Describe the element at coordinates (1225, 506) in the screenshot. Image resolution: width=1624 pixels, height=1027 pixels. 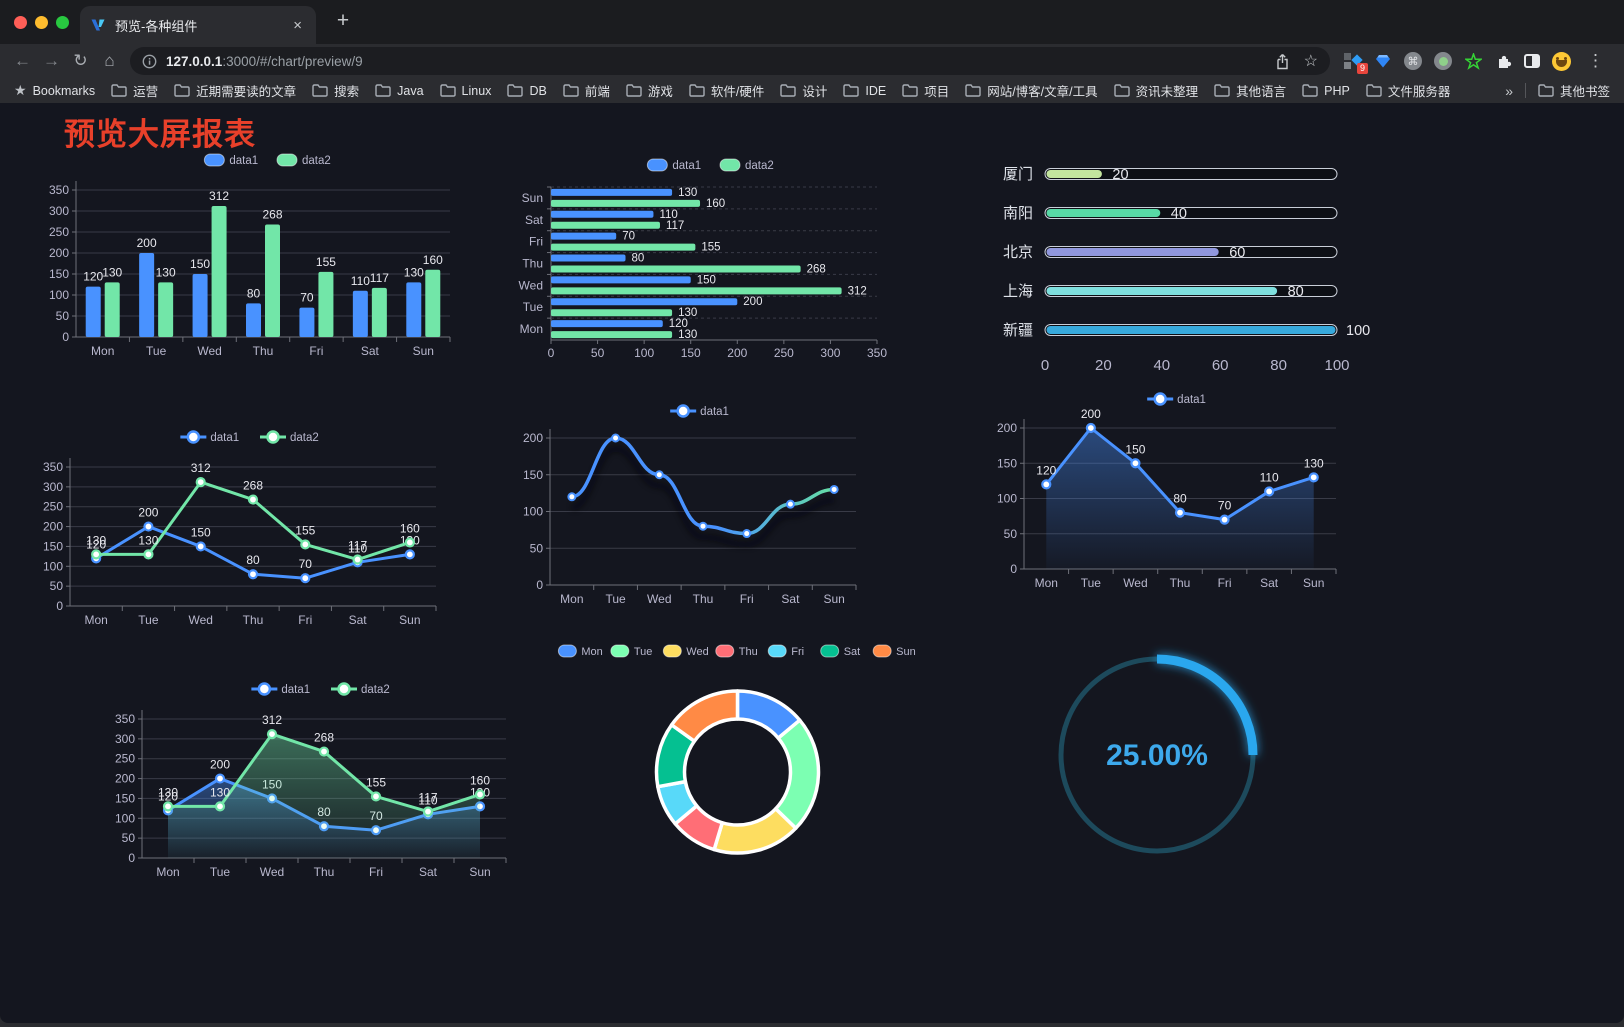
I see `svg-text: 70` at that location.